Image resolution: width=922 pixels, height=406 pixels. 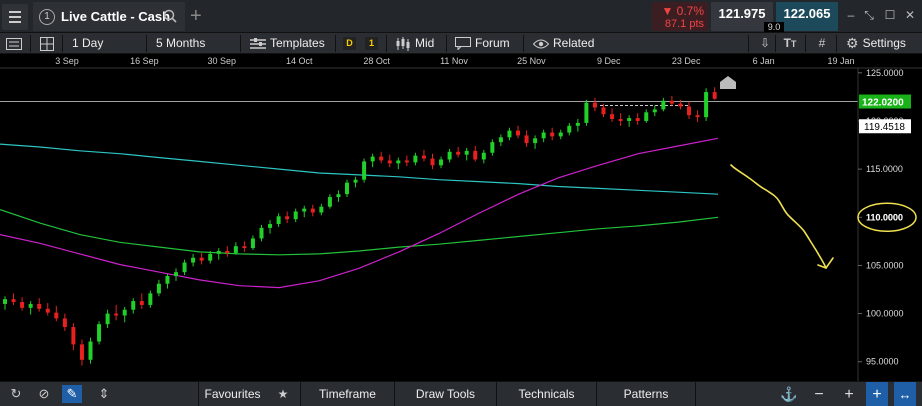 What do you see at coordinates (349, 43) in the screenshot?
I see `badge-d: D` at bounding box center [349, 43].